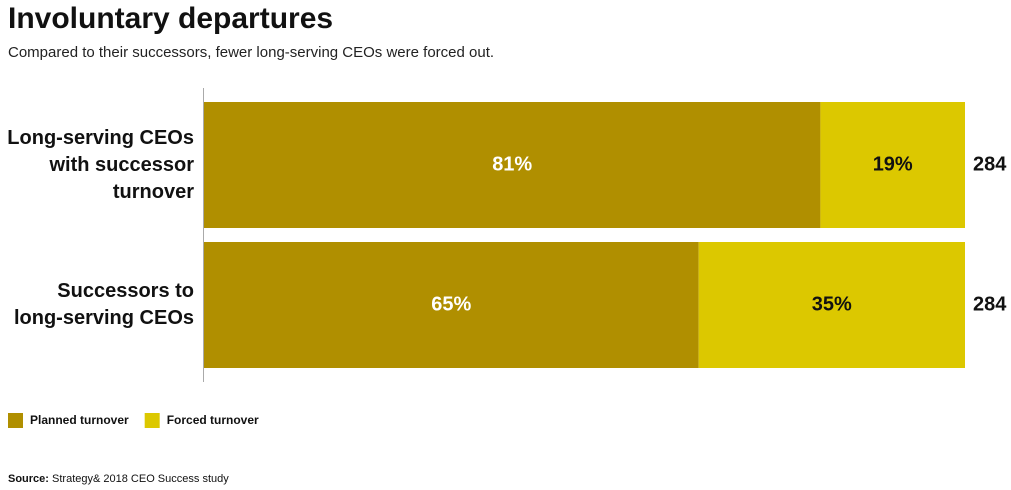 Image resolution: width=1011 pixels, height=490 pixels. What do you see at coordinates (79, 420) in the screenshot?
I see `legend-label: Planned turnover` at bounding box center [79, 420].